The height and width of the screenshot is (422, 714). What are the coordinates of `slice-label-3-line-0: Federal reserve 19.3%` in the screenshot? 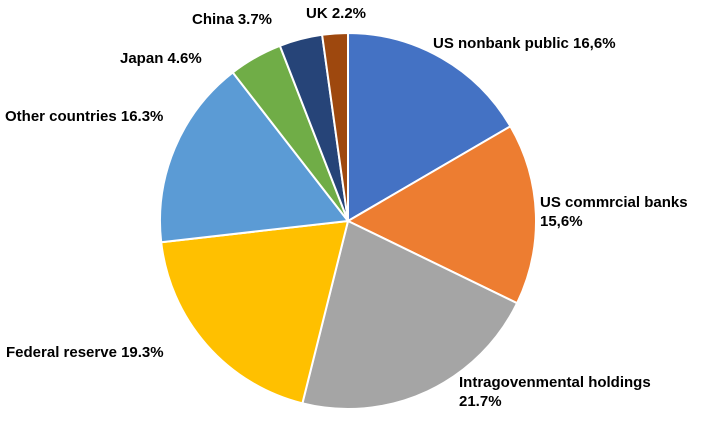 It's located at (85, 352).